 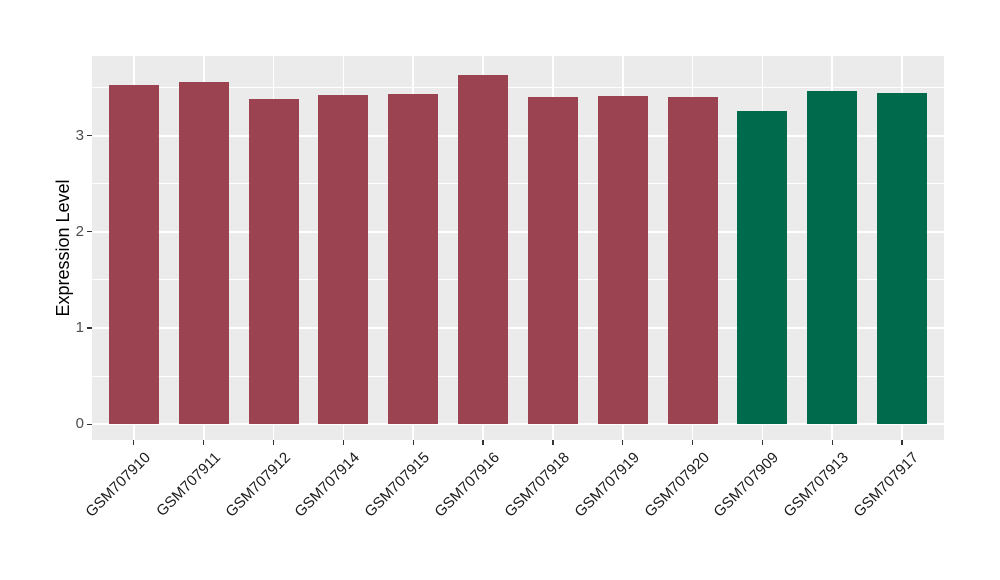 What do you see at coordinates (467, 485) in the screenshot?
I see `x-tick-label: GSM707916` at bounding box center [467, 485].